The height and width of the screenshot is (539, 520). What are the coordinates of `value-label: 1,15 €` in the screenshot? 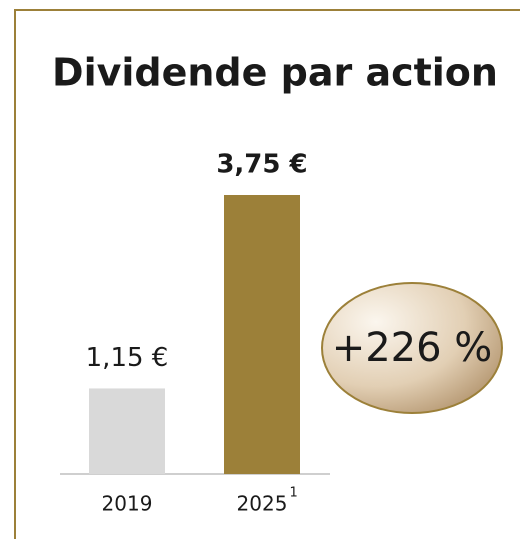 It's located at (127, 358).